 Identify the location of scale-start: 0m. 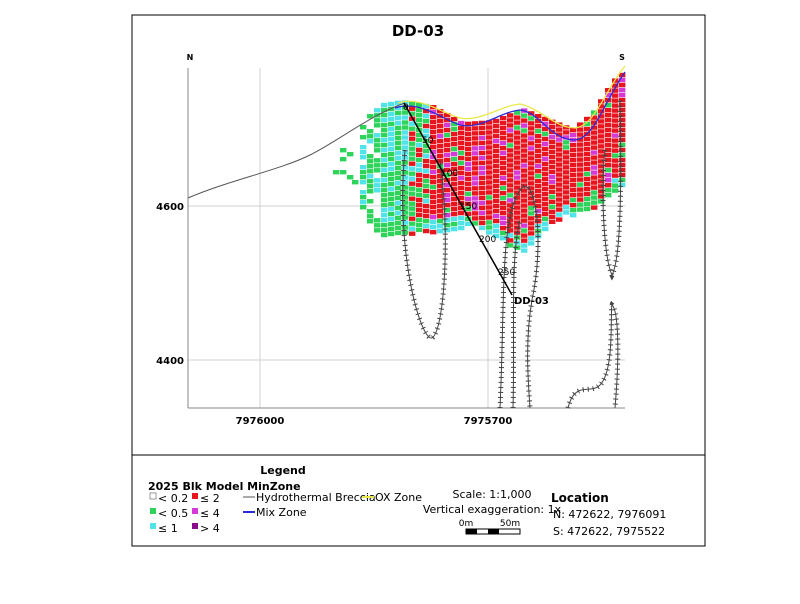
(466, 524).